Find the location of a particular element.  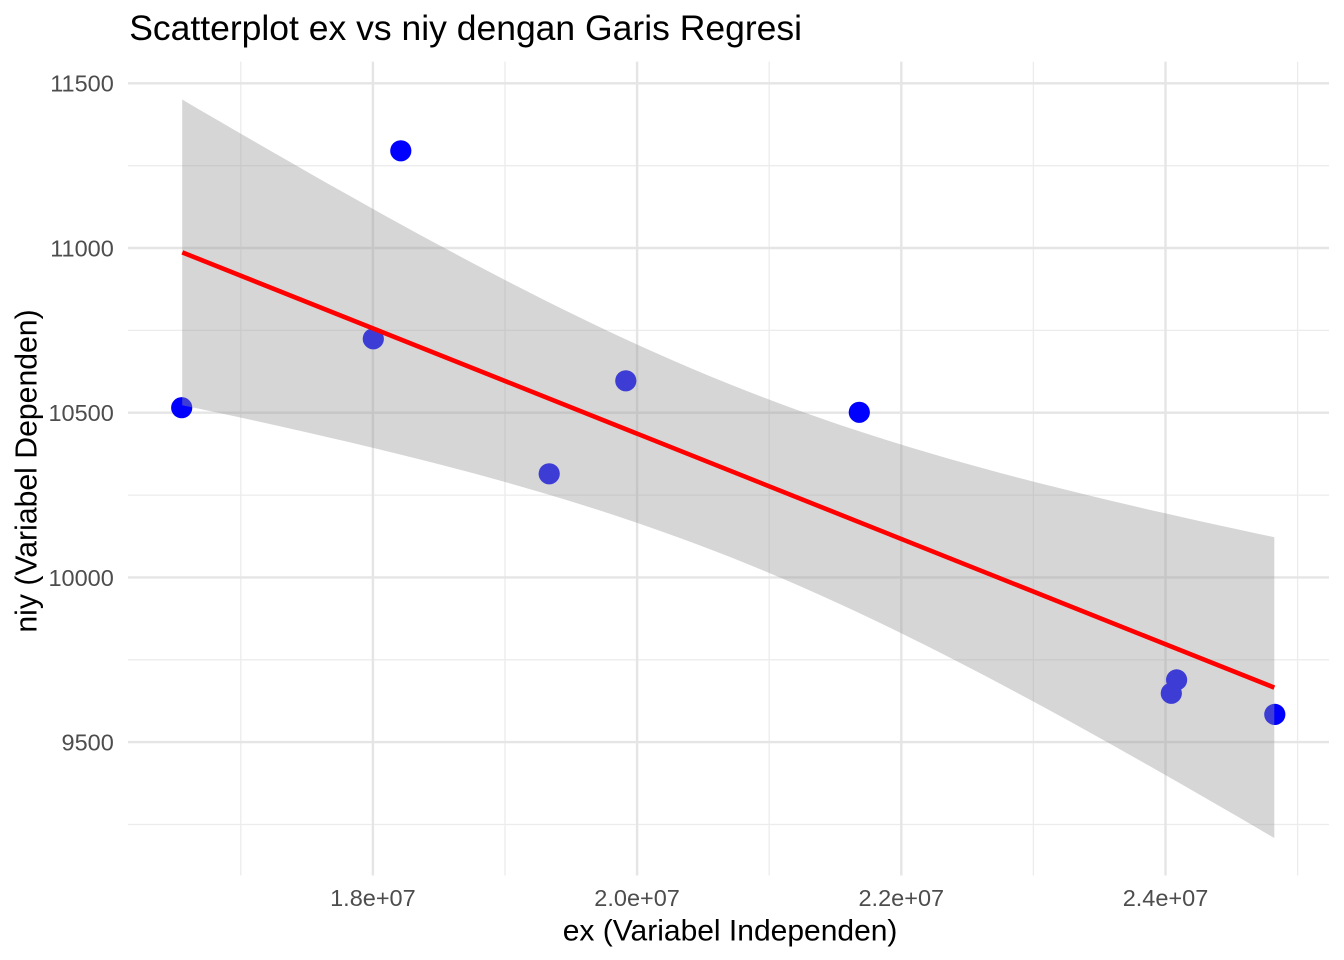

svg-text: 1.8e+07 is located at coordinates (373, 898).